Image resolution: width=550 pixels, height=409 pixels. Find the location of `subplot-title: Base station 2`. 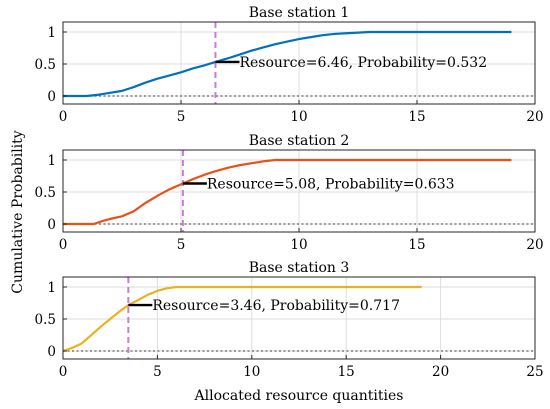

subplot-title: Base station 2 is located at coordinates (299, 141).